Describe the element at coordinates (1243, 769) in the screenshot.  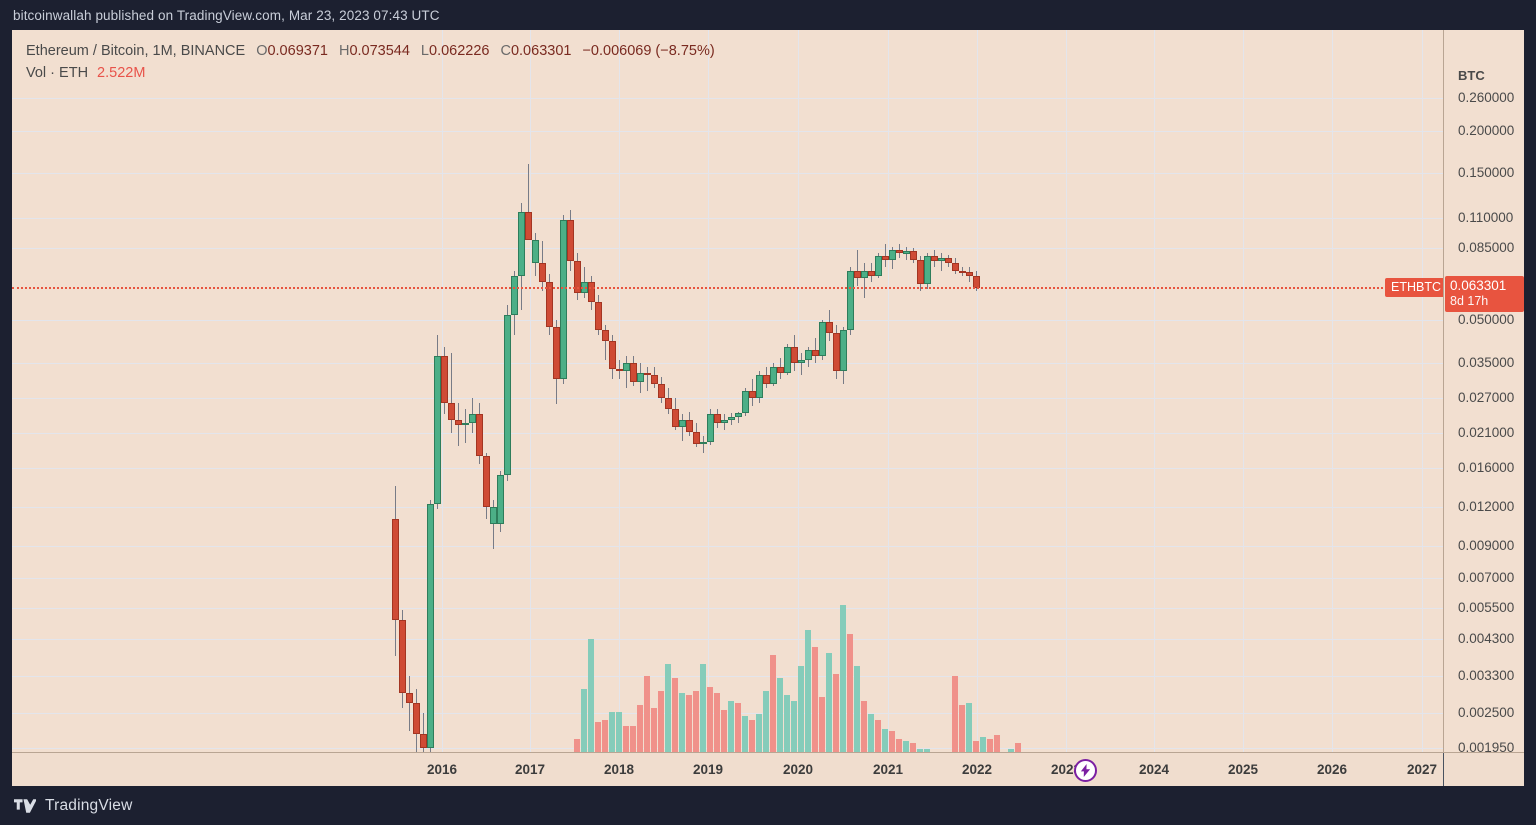
I see `time-axis-label: 2025` at that location.